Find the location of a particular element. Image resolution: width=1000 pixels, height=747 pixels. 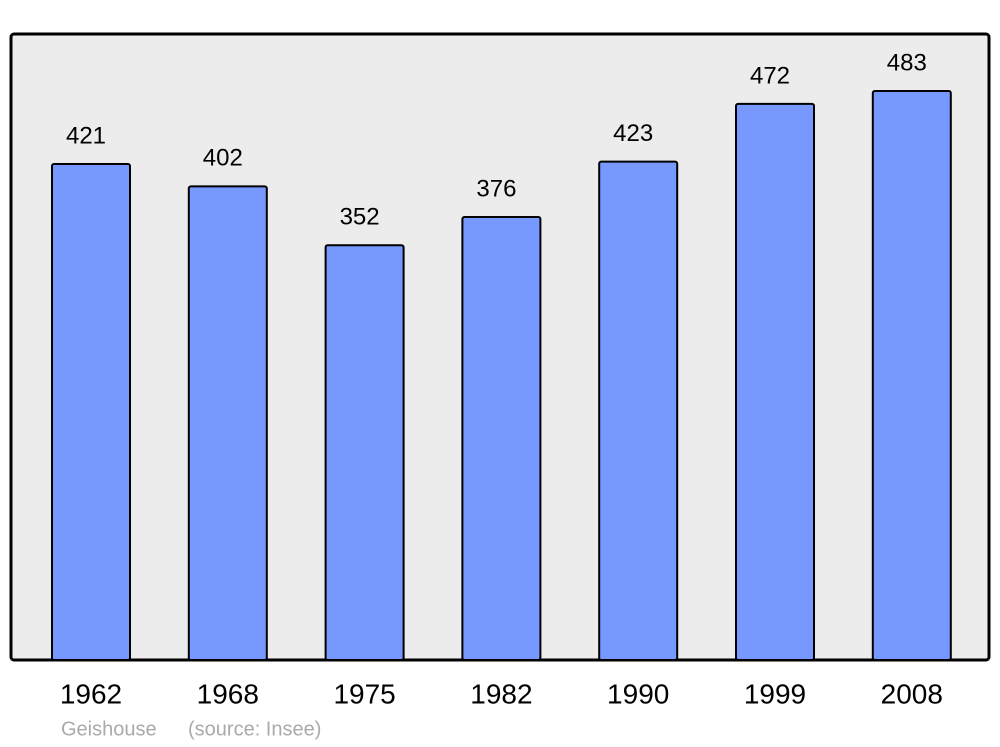

x-tick-label: 1968 is located at coordinates (228, 693).